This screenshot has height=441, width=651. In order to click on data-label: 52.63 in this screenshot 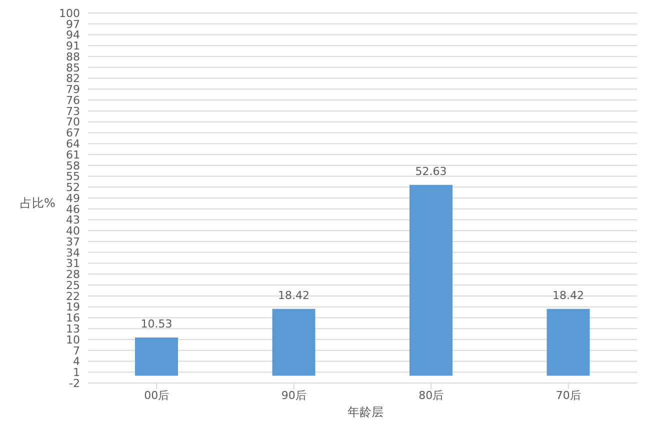, I will do `click(431, 171)`.